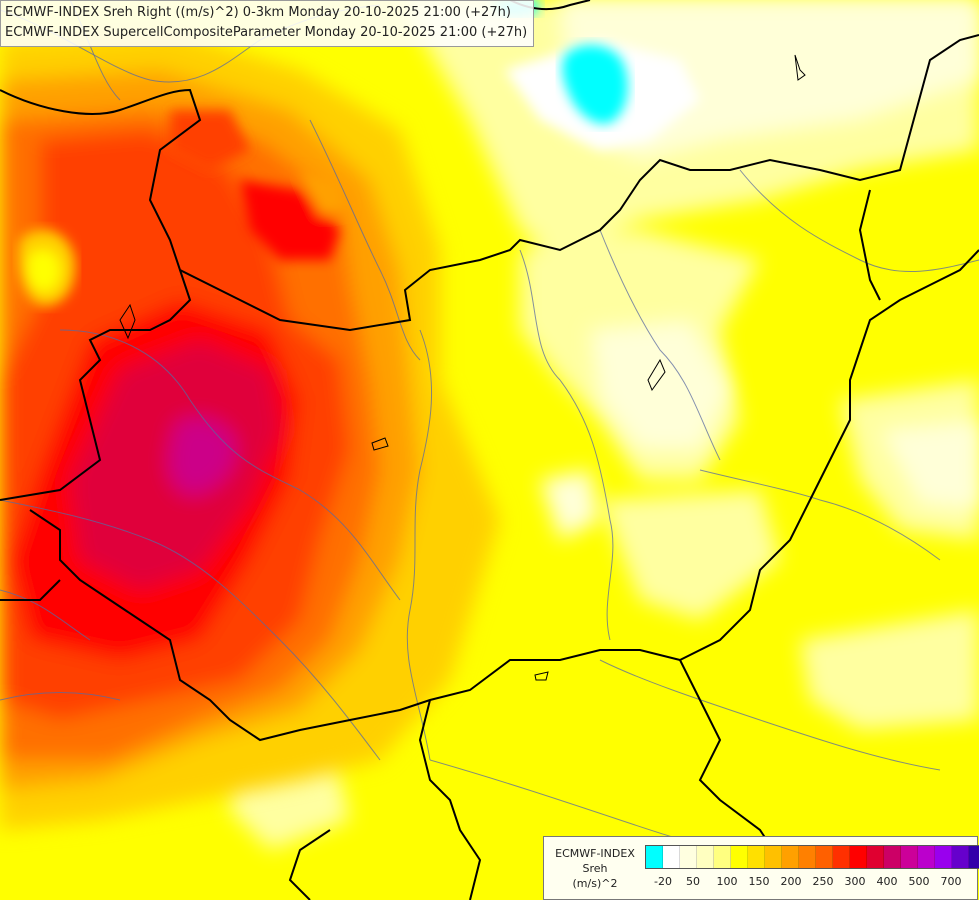  What do you see at coordinates (663, 881) in the screenshot?
I see `legend-tick: -20` at bounding box center [663, 881].